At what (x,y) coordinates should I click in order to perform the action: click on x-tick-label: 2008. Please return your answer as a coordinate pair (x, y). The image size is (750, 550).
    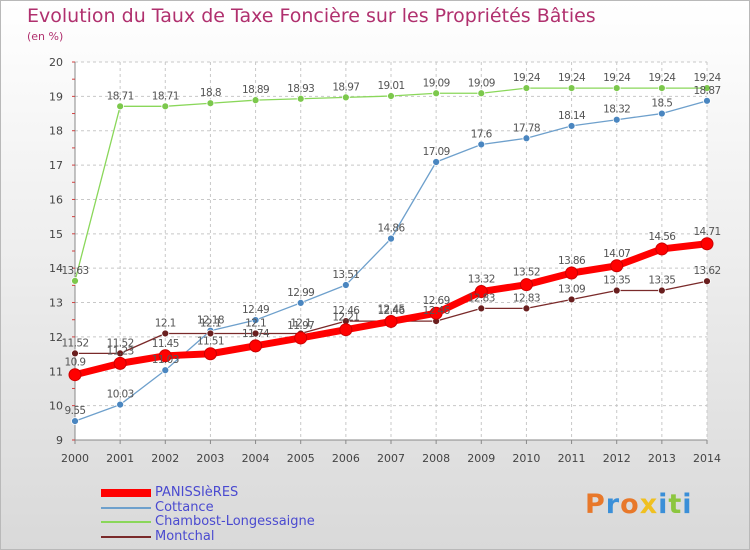
    Looking at the image, I should click on (436, 458).